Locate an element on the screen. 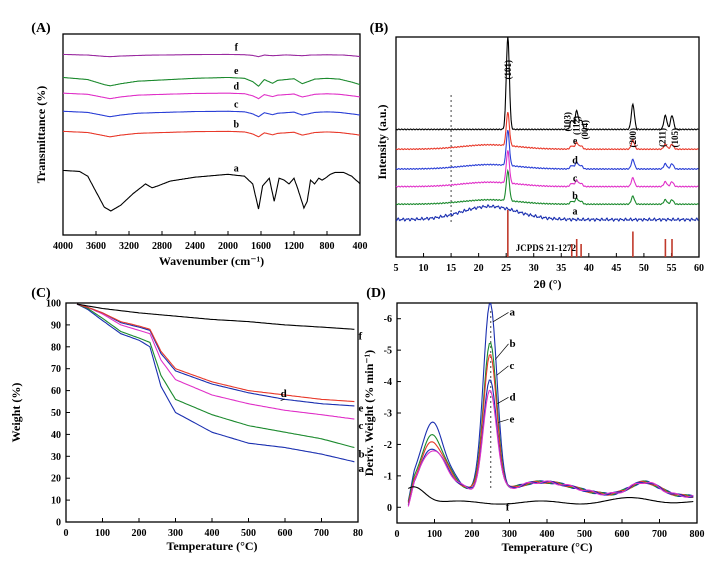  panel-a-x-tick-label: 1600 is located at coordinates (261, 246).